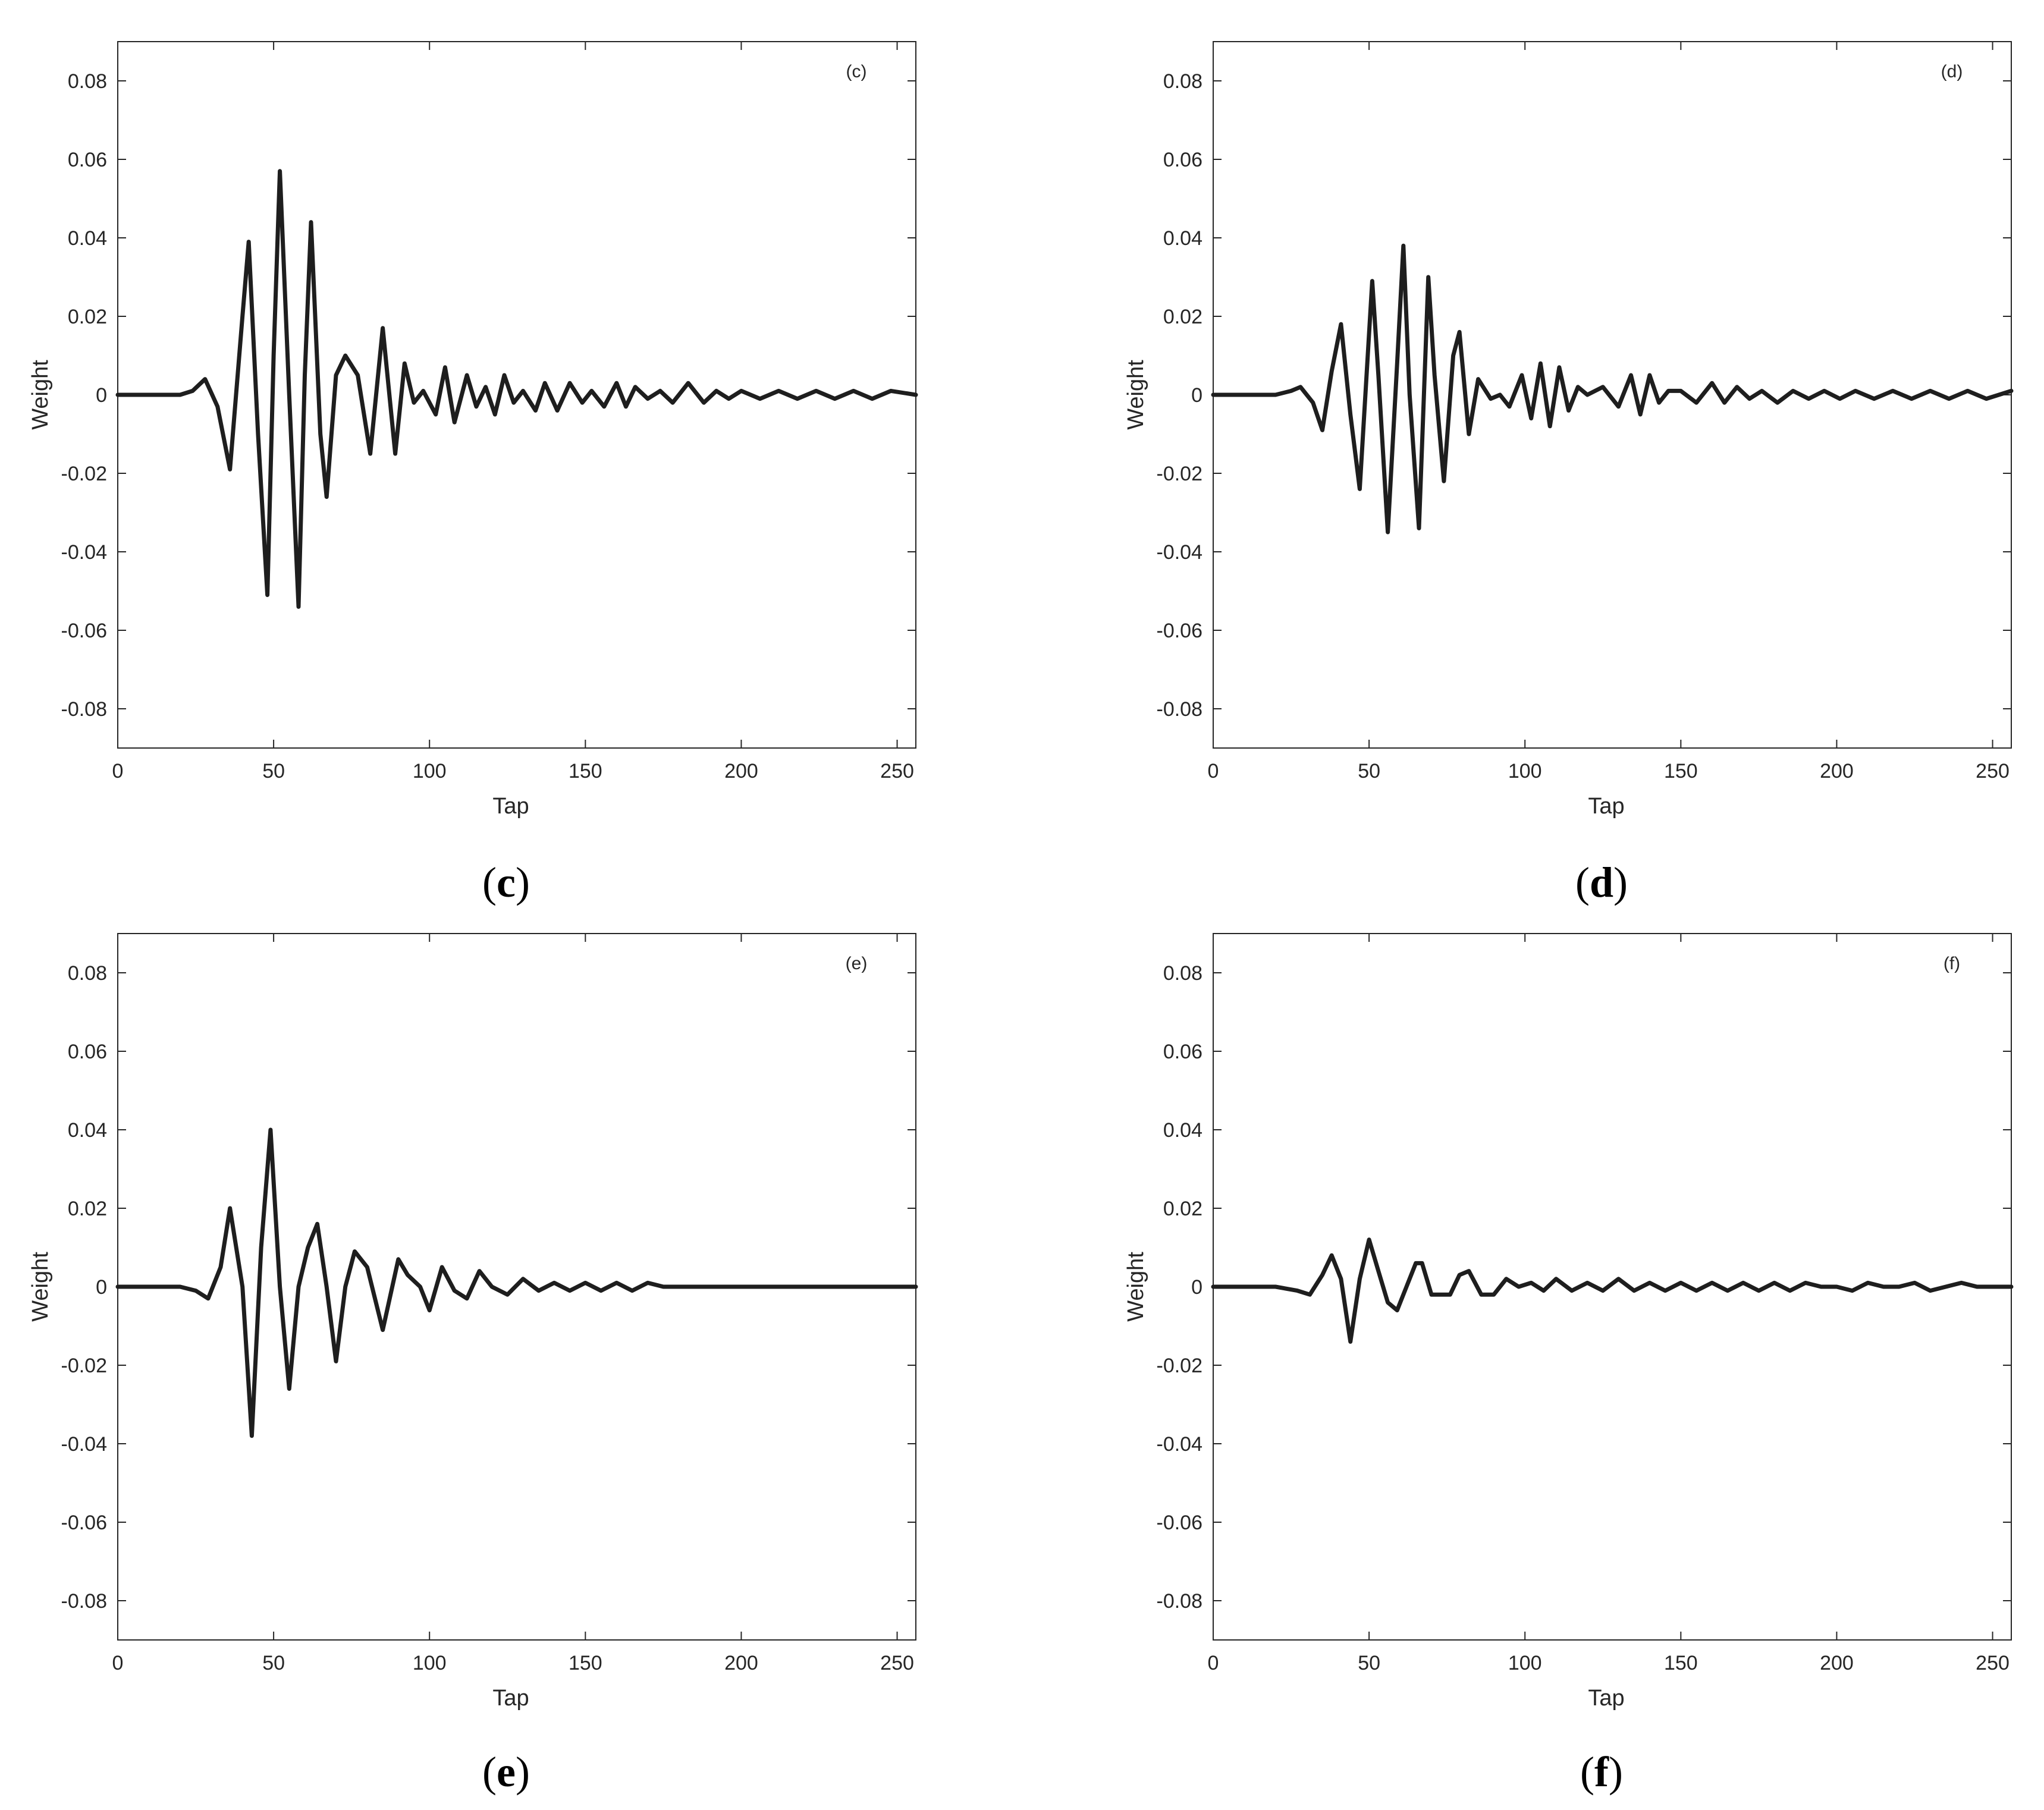  I want to click on panel-caption: (c), so click(506, 882).